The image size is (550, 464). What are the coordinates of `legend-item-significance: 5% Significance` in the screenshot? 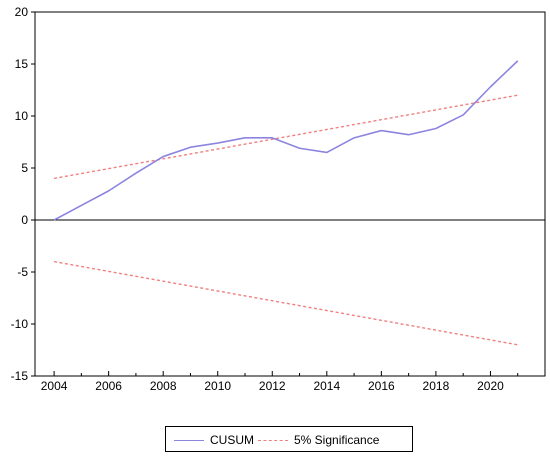 It's located at (318, 440).